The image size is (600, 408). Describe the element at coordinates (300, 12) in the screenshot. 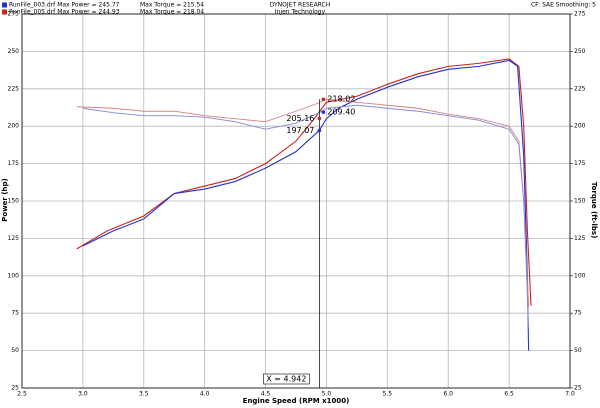

I see `chart-subtitle: Injen Technology` at that location.